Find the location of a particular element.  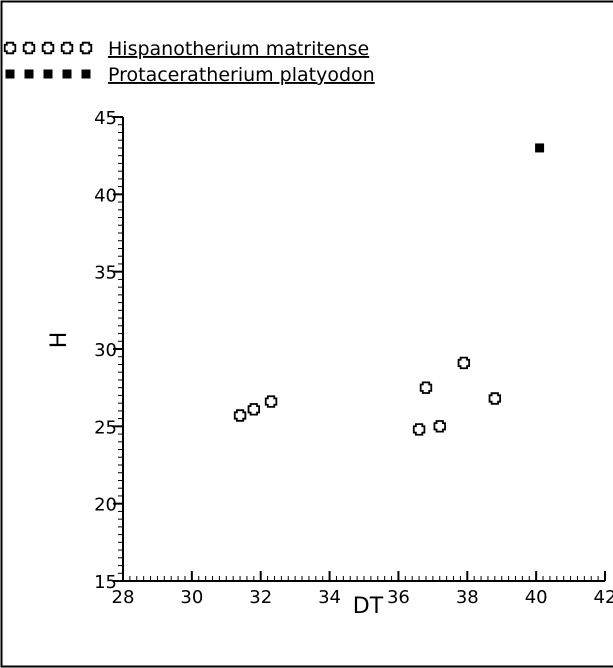

y-tick-label: 35 is located at coordinates (105, 273).